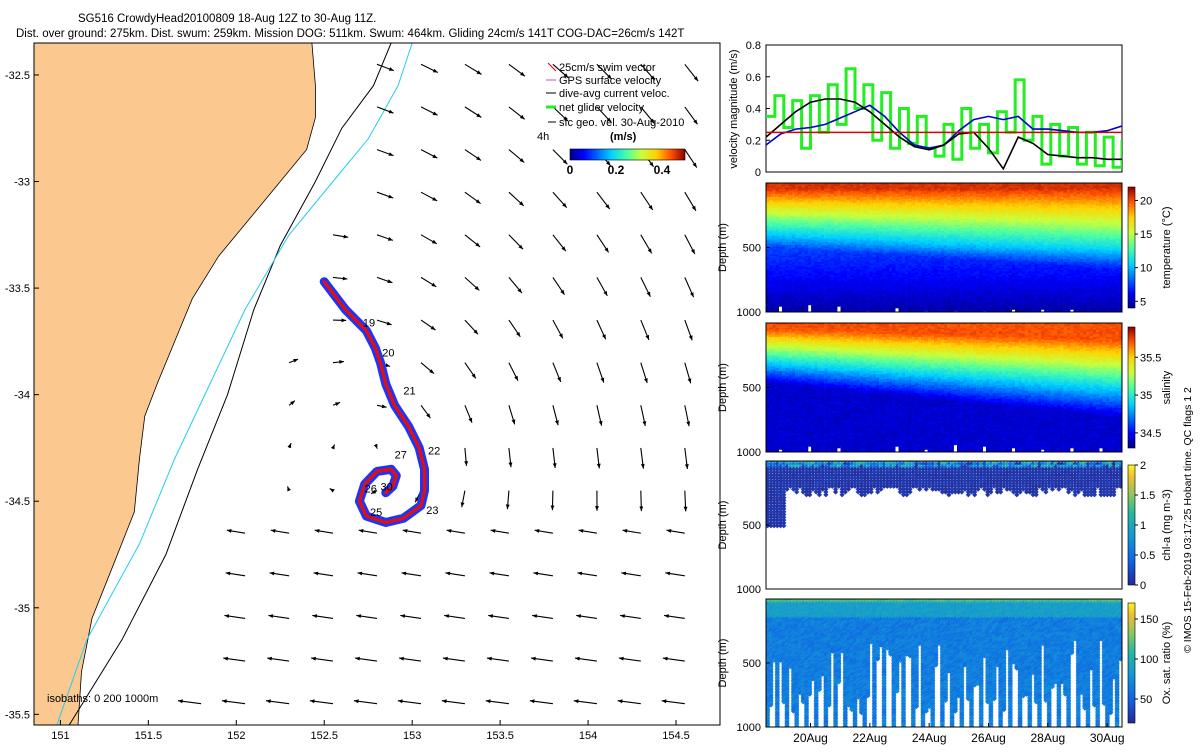 This screenshot has width=1200, height=755. Describe the element at coordinates (753, 78) in the screenshot. I see `velocity-y-tick-label: 0.6` at that location.